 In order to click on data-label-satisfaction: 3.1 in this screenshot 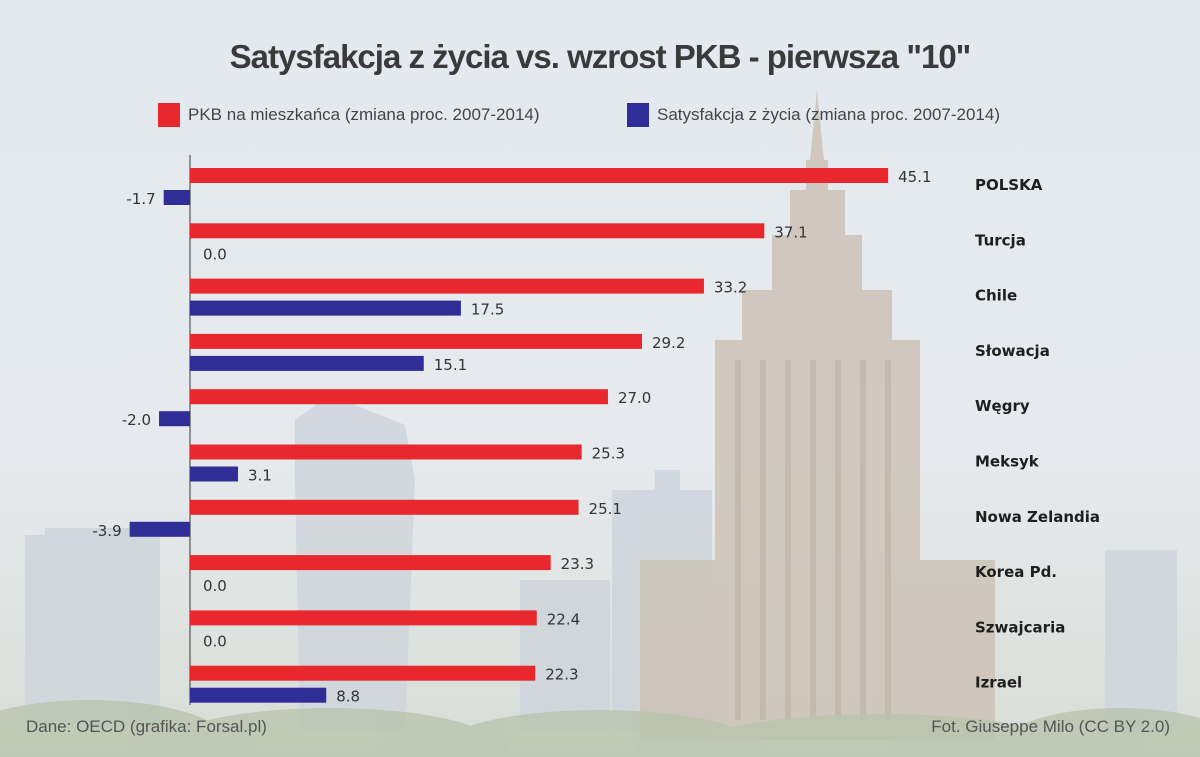, I will do `click(260, 476)`.